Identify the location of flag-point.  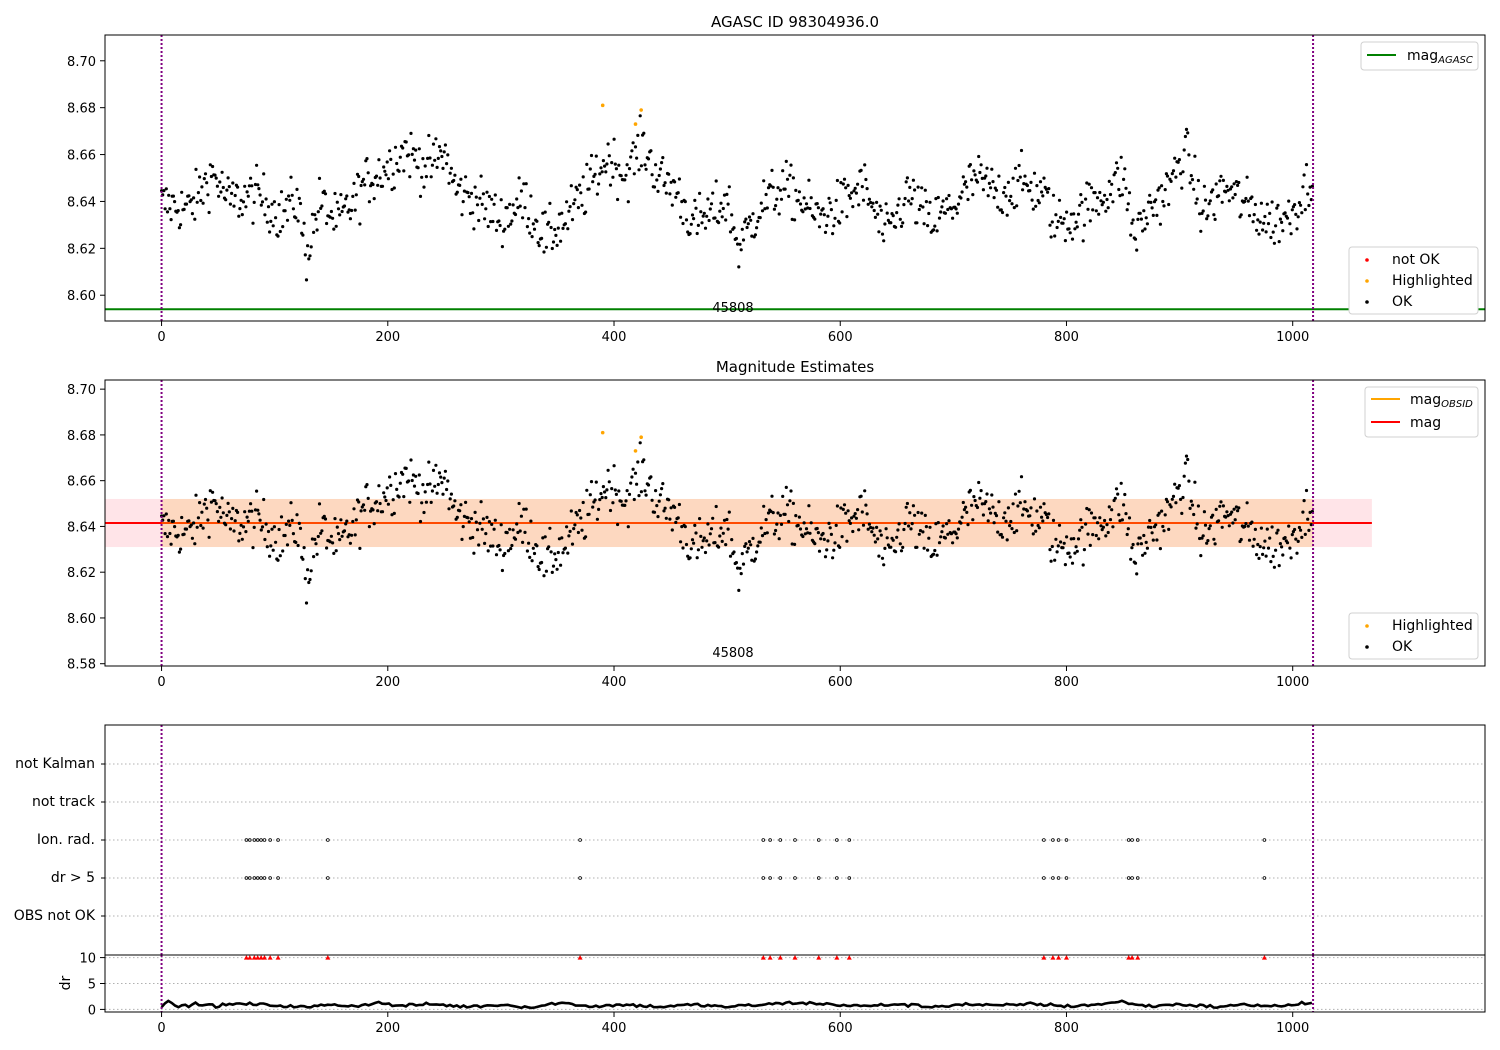
(837, 878).